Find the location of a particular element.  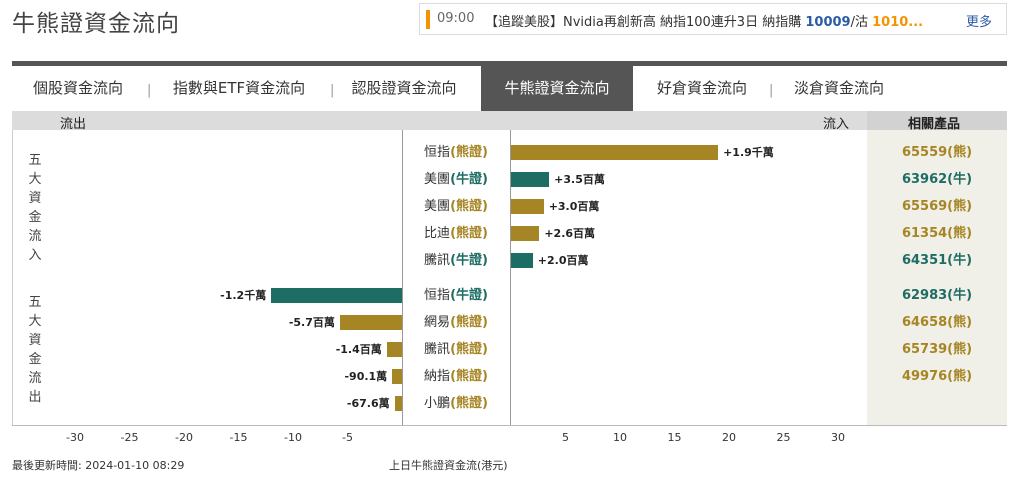

products-header-bg is located at coordinates (937, 120).